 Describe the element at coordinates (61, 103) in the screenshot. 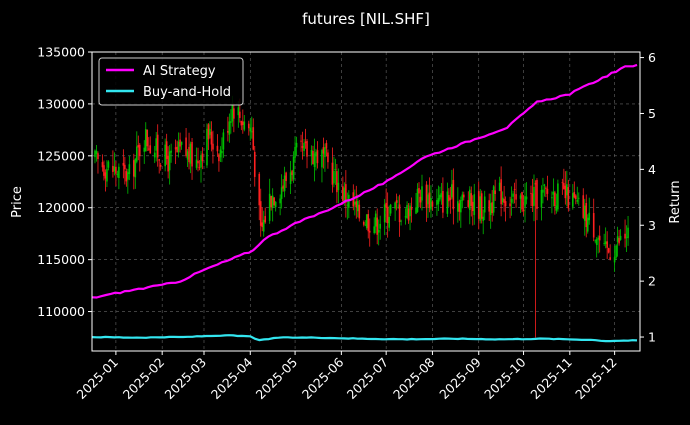

I see `y-tick-label-left: 130000` at that location.